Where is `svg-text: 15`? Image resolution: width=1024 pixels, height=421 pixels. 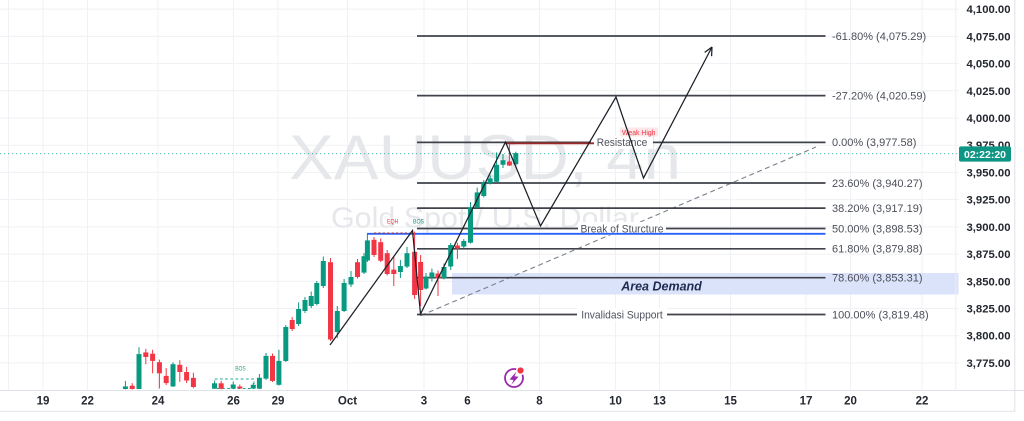 svg-text: 15 is located at coordinates (730, 402).